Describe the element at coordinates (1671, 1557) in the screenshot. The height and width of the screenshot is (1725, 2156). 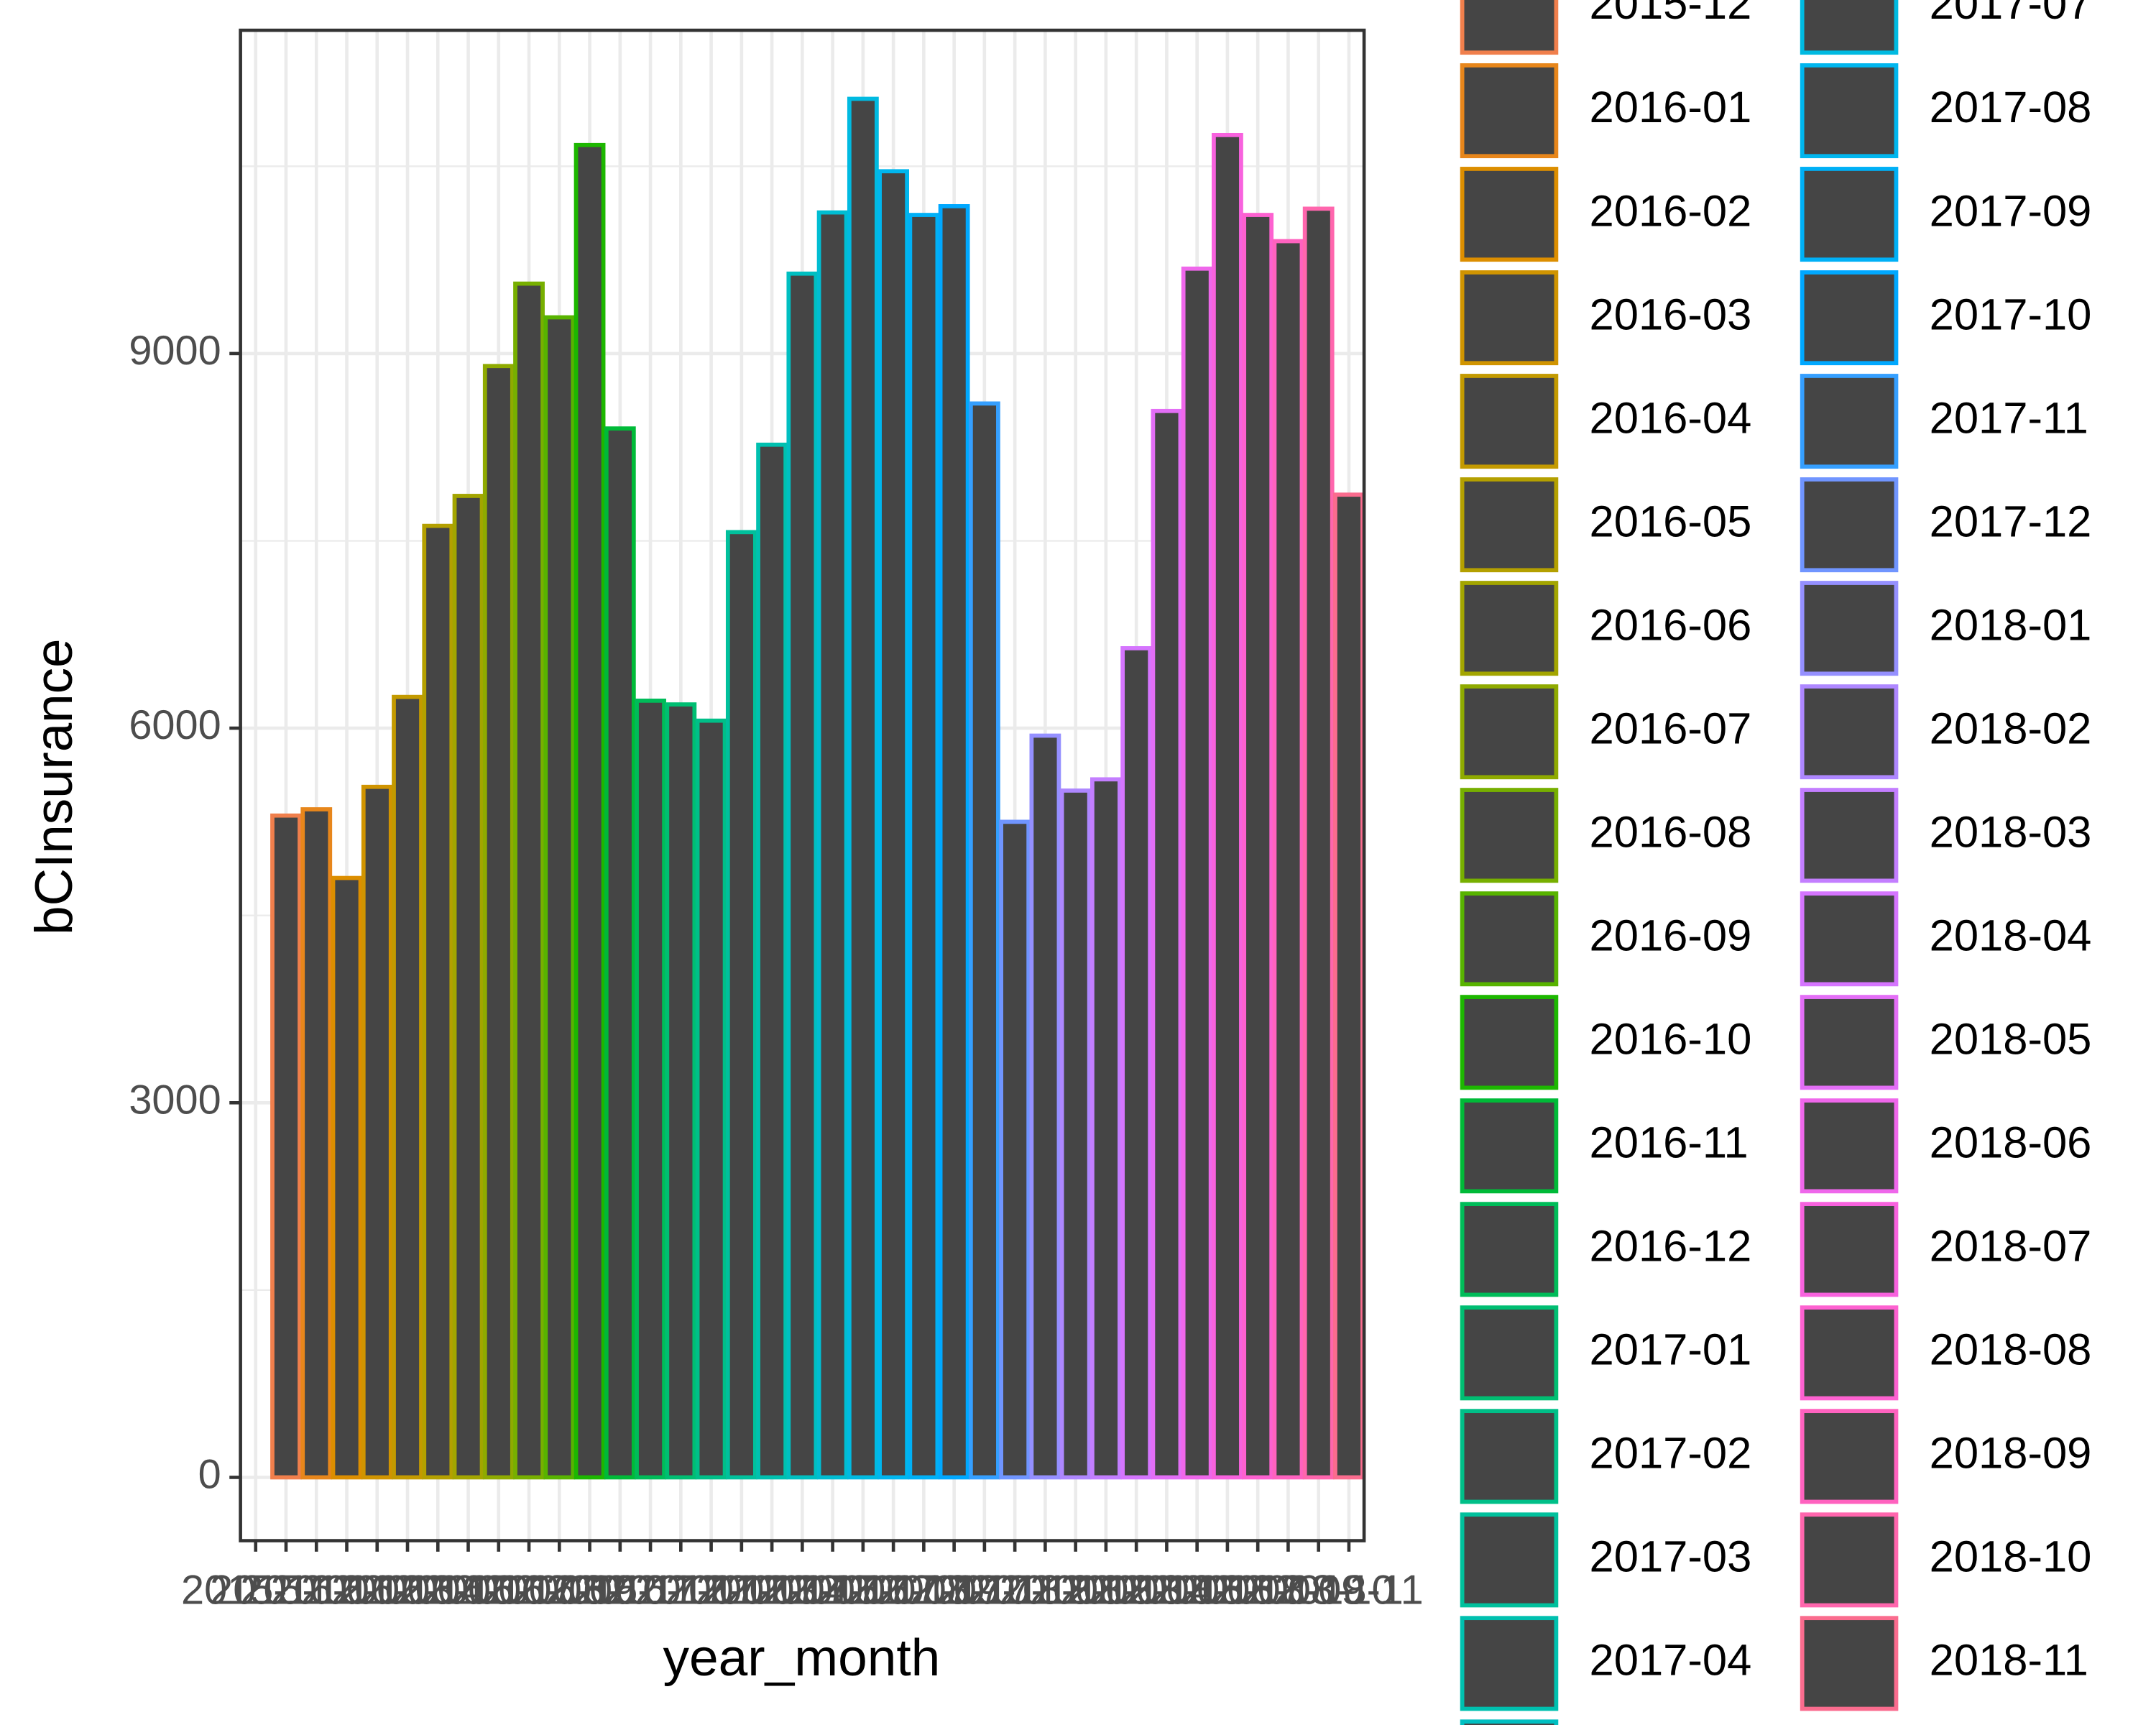
I see `legend-label: 2017-03` at that location.